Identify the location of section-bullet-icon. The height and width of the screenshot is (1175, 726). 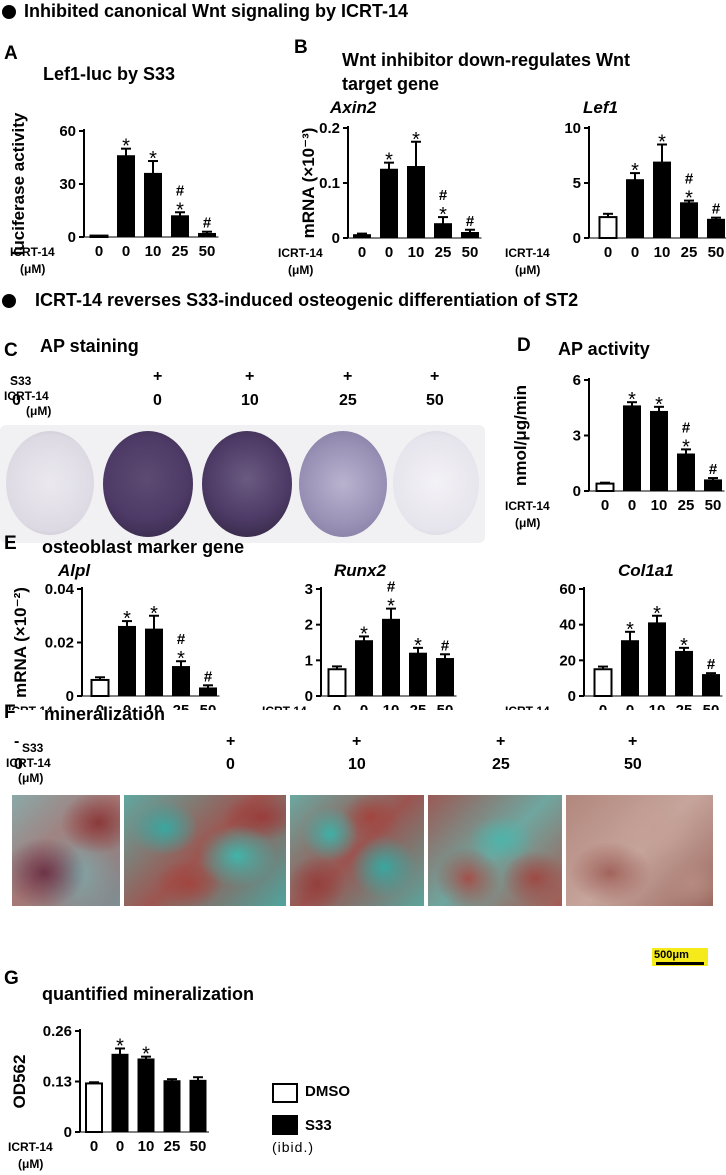
(9, 12).